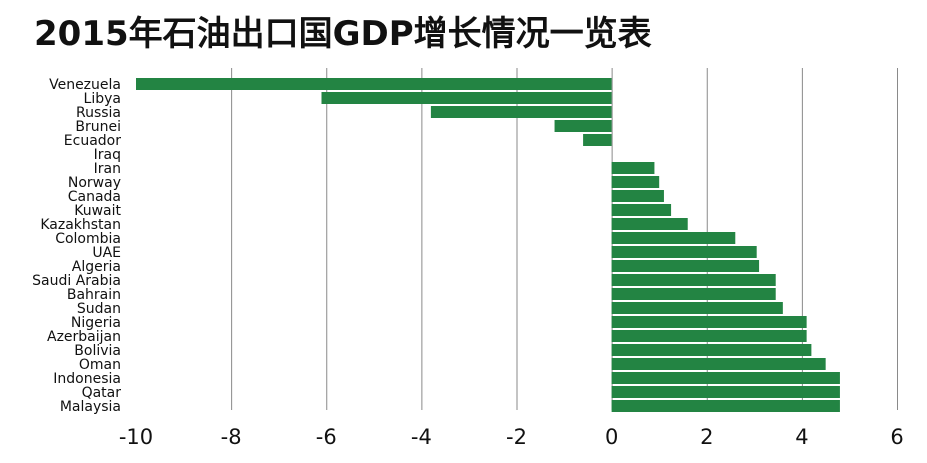 This screenshot has height=463, width=927. What do you see at coordinates (693, 280) in the screenshot?
I see `bar-saudi-arabia` at bounding box center [693, 280].